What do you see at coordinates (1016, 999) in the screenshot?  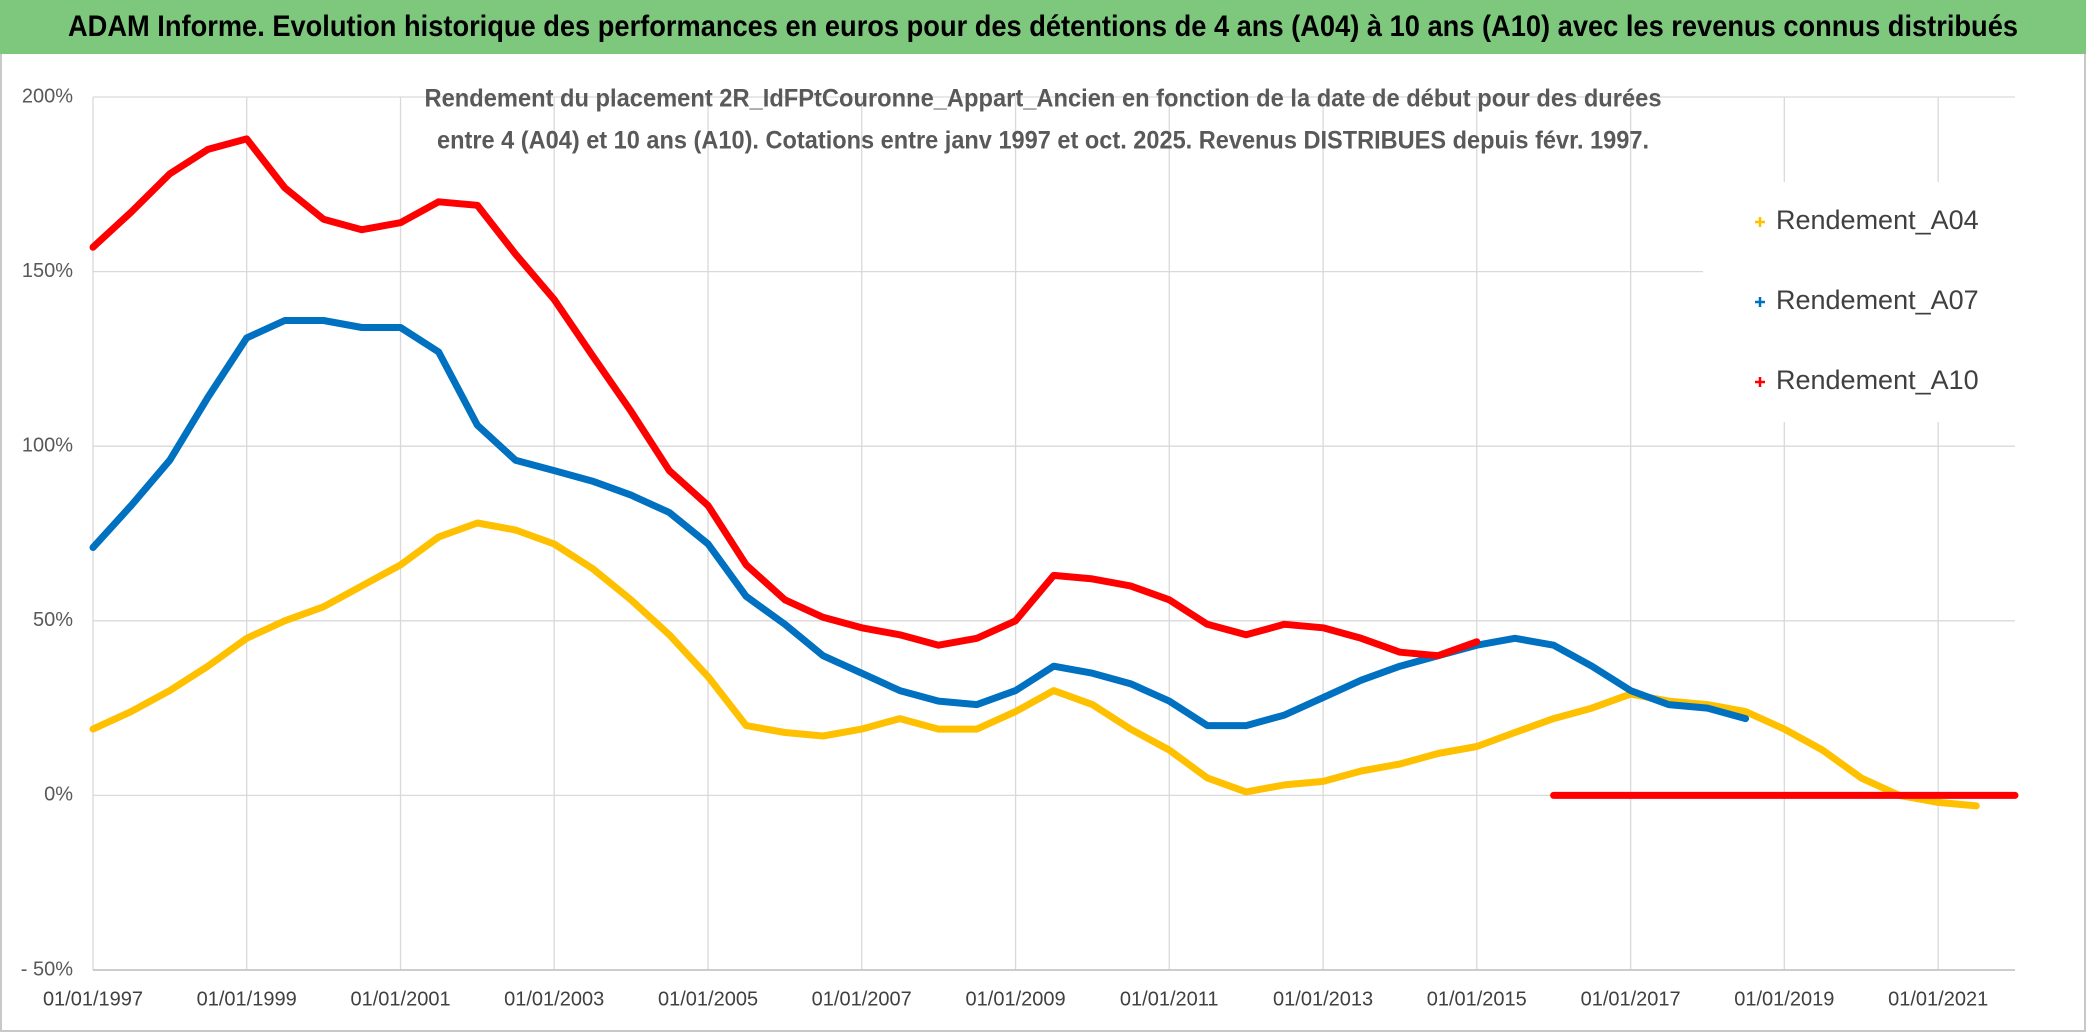 I see `x-tick-label: 01/01/2009` at bounding box center [1016, 999].